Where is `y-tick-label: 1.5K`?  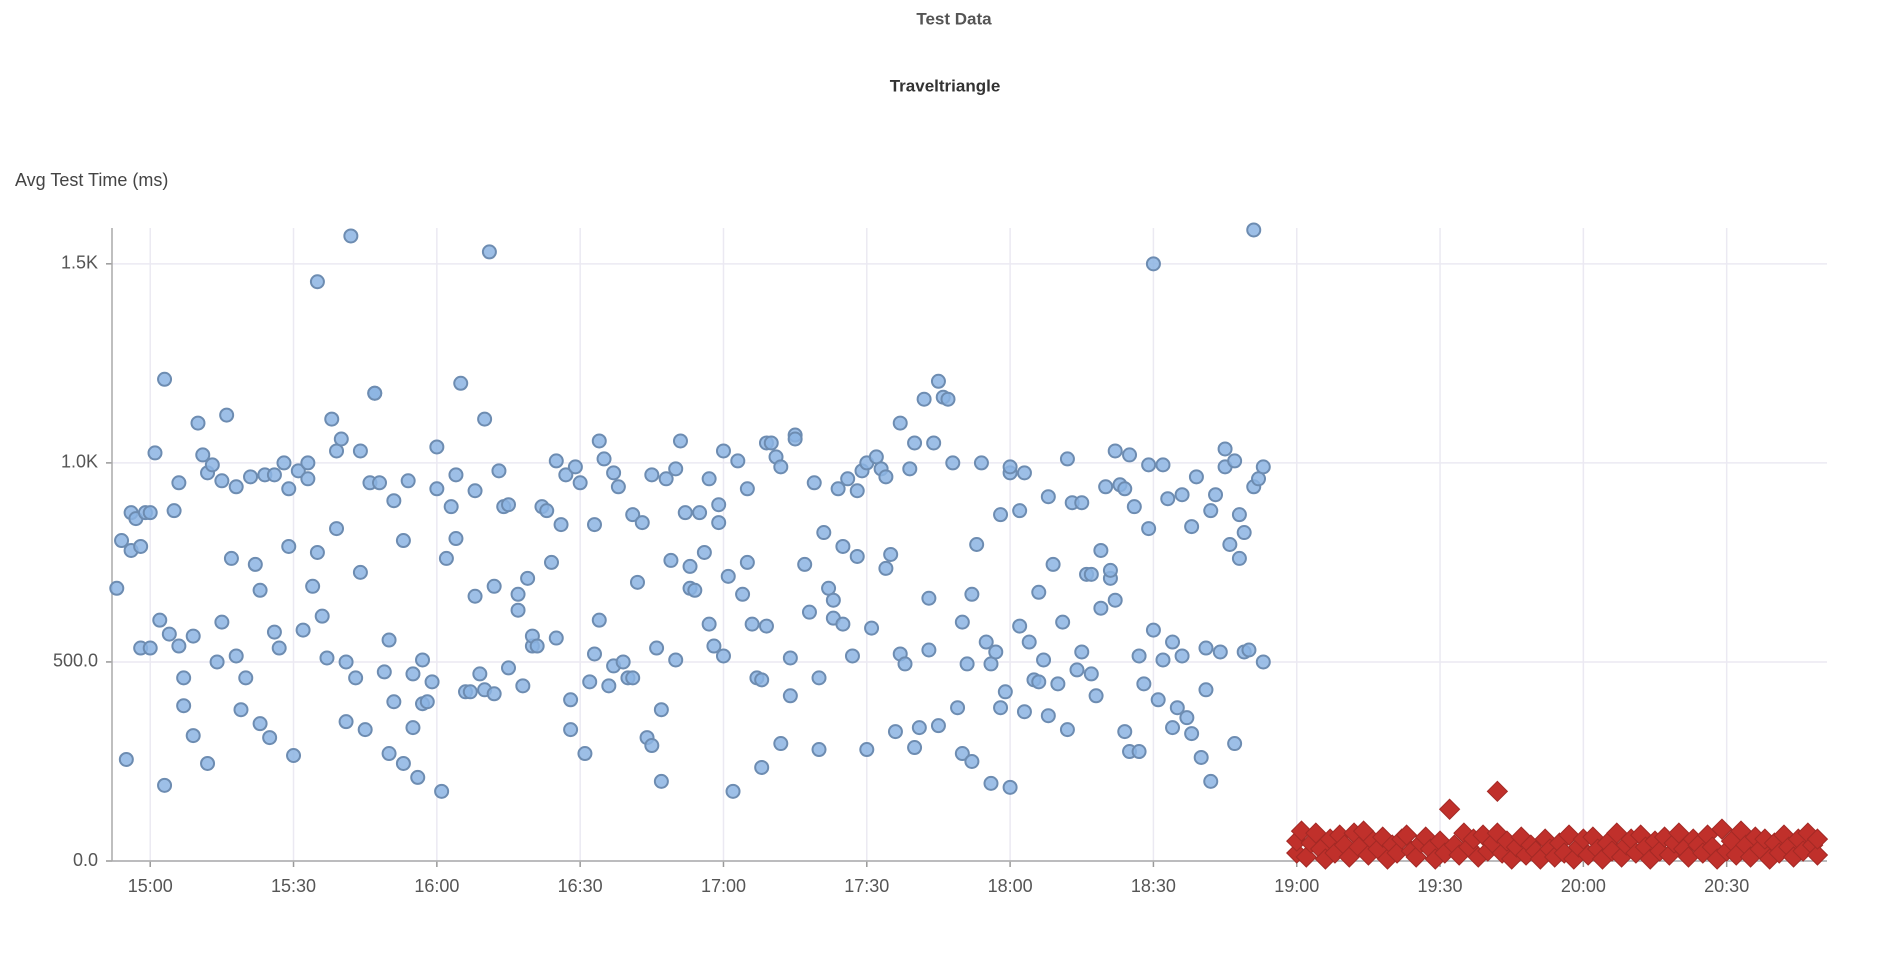 y-tick-label: 1.5K is located at coordinates (79, 263).